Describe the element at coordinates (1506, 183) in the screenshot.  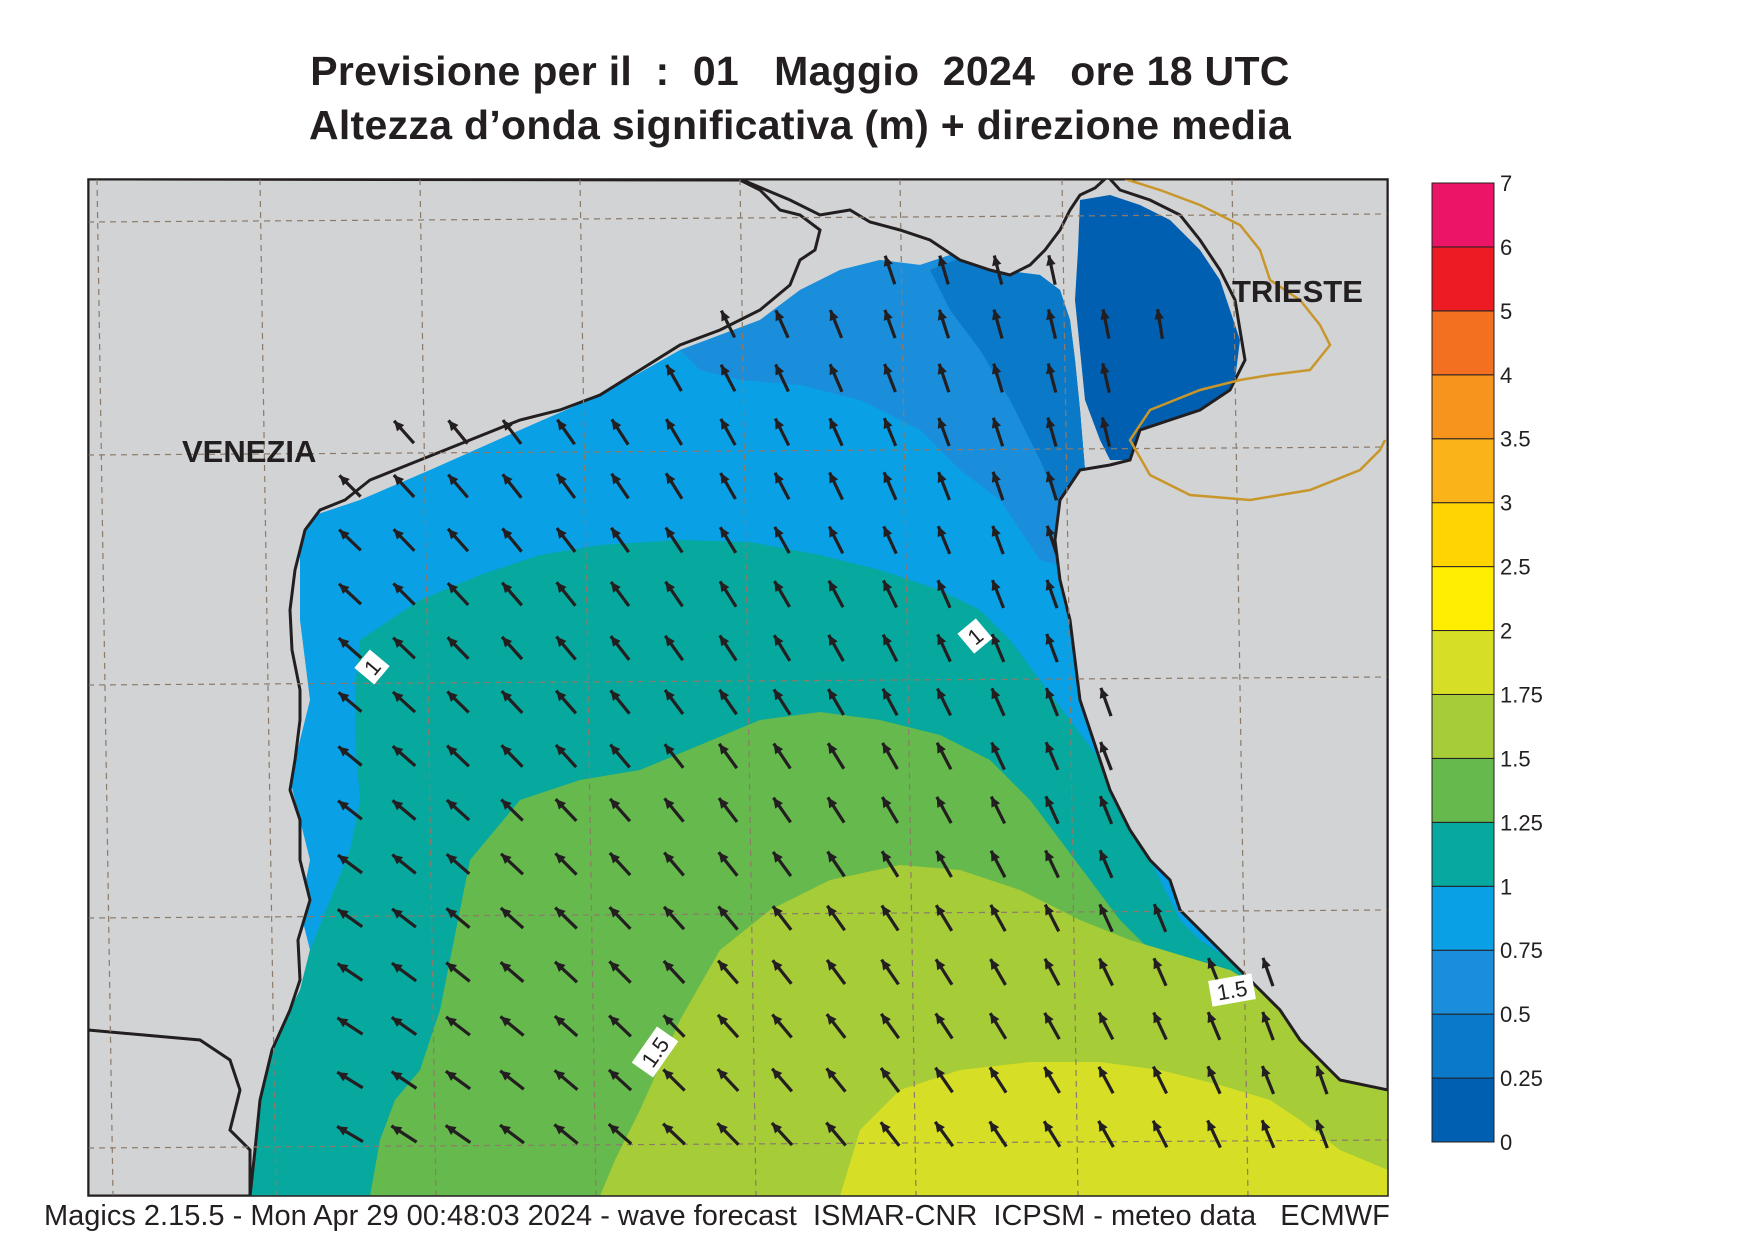
I see `colorbar-tick-label: 7` at that location.